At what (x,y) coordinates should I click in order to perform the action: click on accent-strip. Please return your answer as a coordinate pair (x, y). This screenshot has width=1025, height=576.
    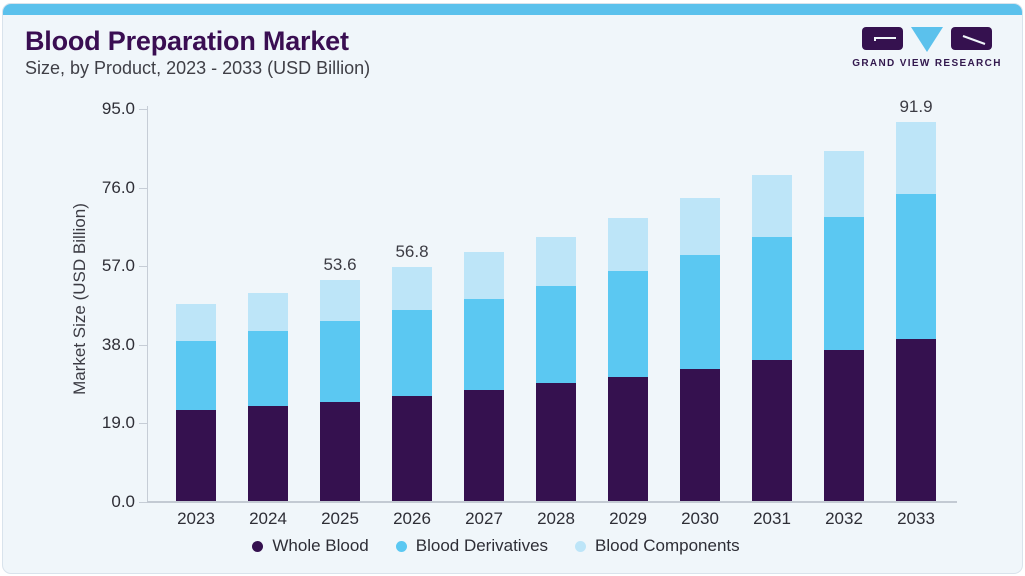
    Looking at the image, I should click on (512, 9).